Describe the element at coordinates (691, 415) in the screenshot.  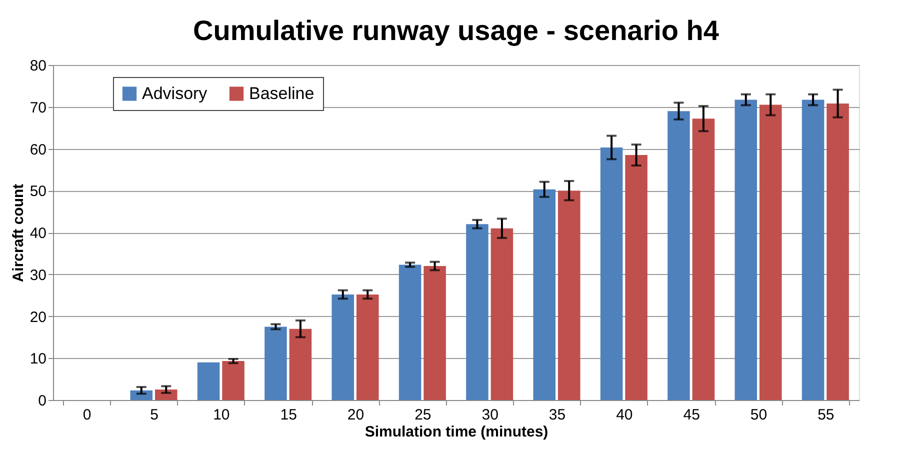
I see `x-tick-label: 45` at that location.